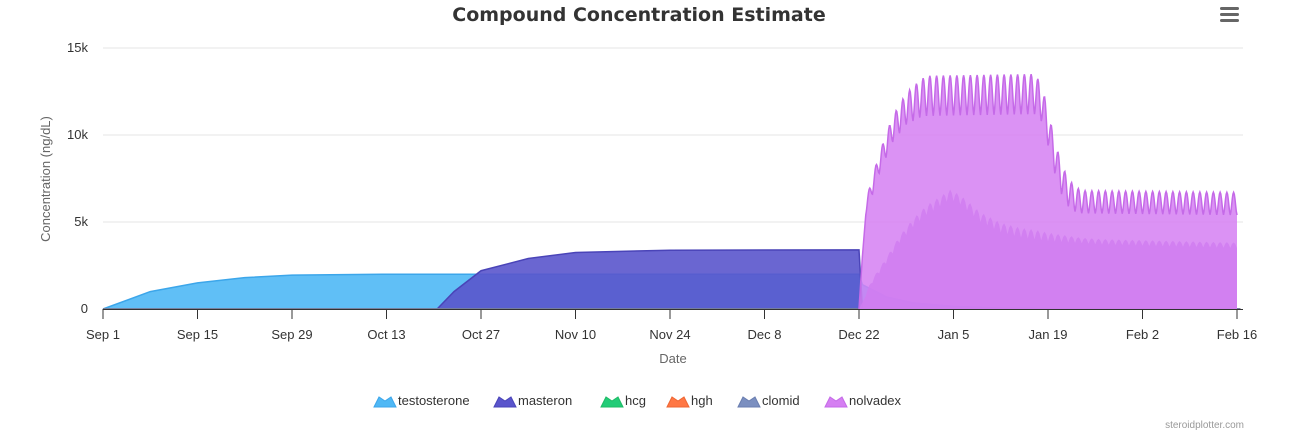 Image resolution: width=1293 pixels, height=433 pixels. I want to click on x-tick-label: Dec 22, so click(858, 334).